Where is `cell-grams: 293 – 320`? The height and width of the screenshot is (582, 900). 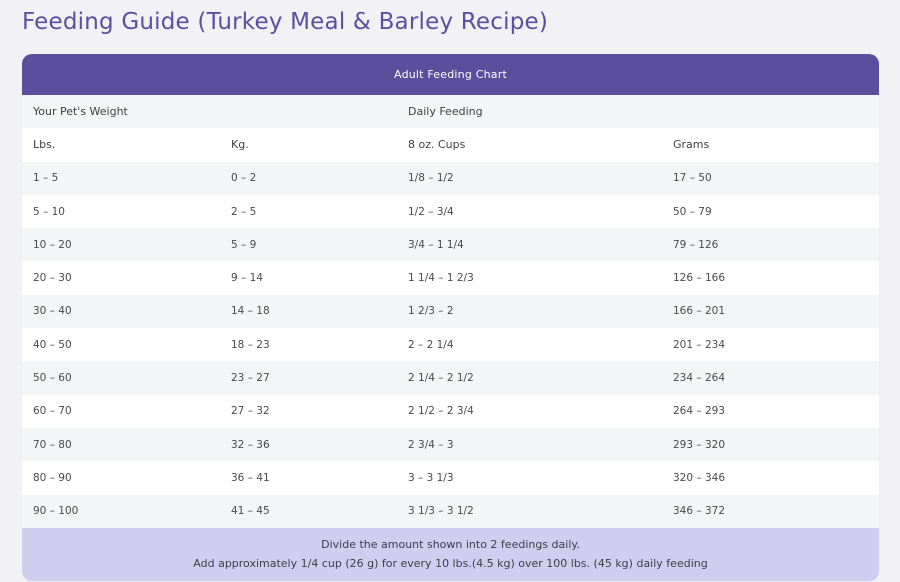 cell-grams: 293 – 320 is located at coordinates (770, 444).